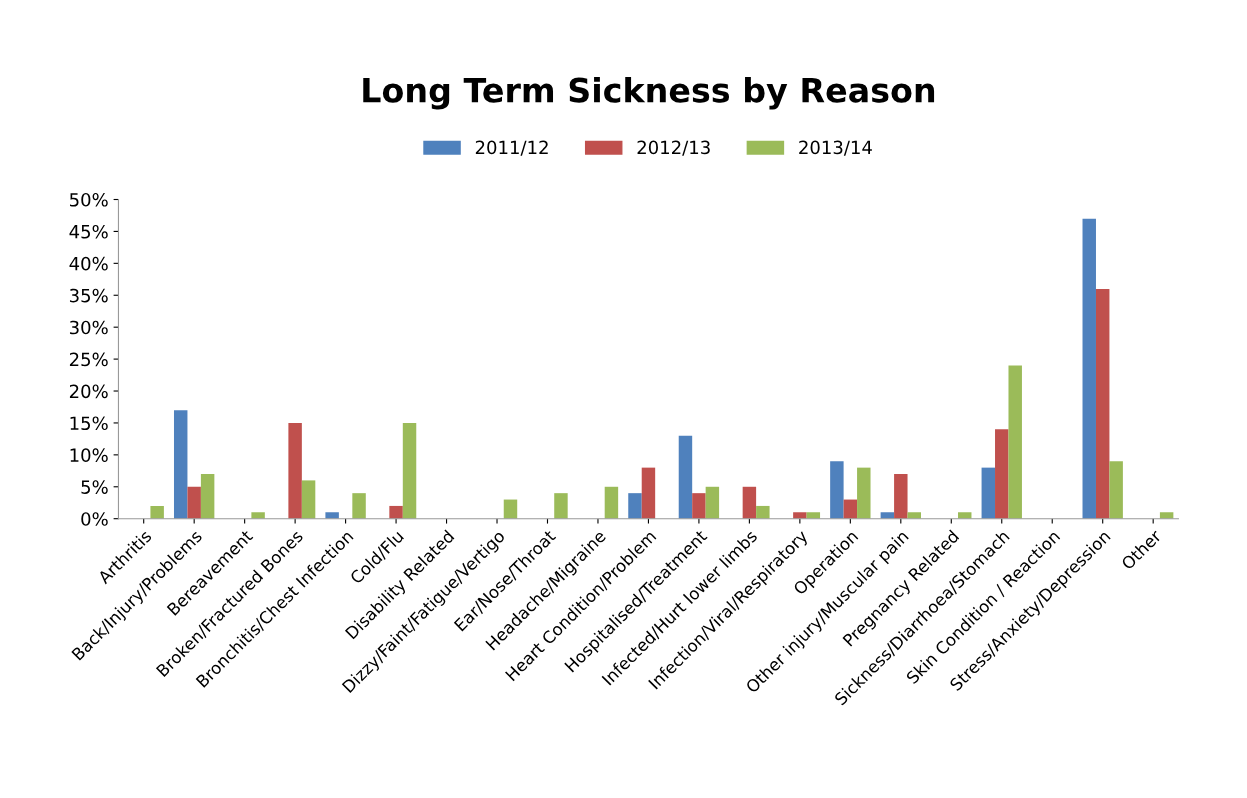  What do you see at coordinates (94, 487) in the screenshot?
I see `y-tick-label: 5%` at bounding box center [94, 487].